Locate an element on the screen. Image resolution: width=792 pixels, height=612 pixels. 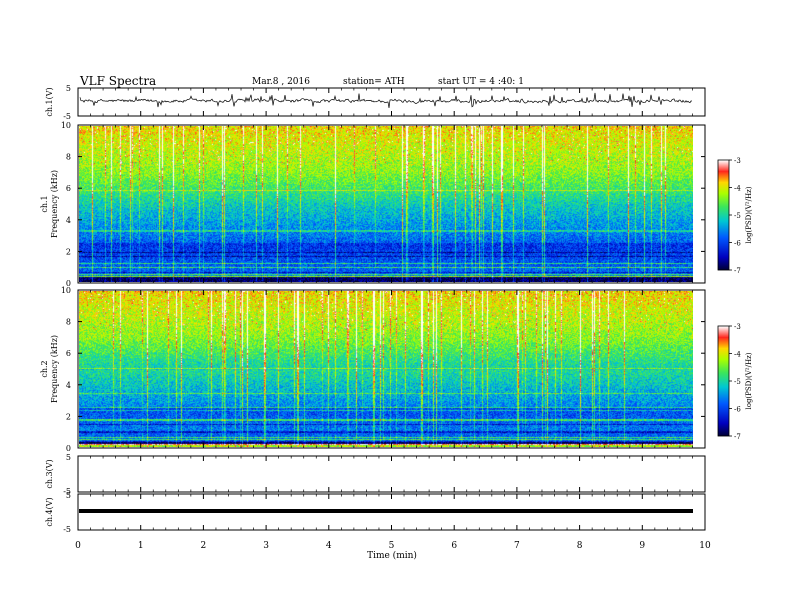
ch2-spec-ylabel: Frequency (kHz) is located at coordinates (54, 369).